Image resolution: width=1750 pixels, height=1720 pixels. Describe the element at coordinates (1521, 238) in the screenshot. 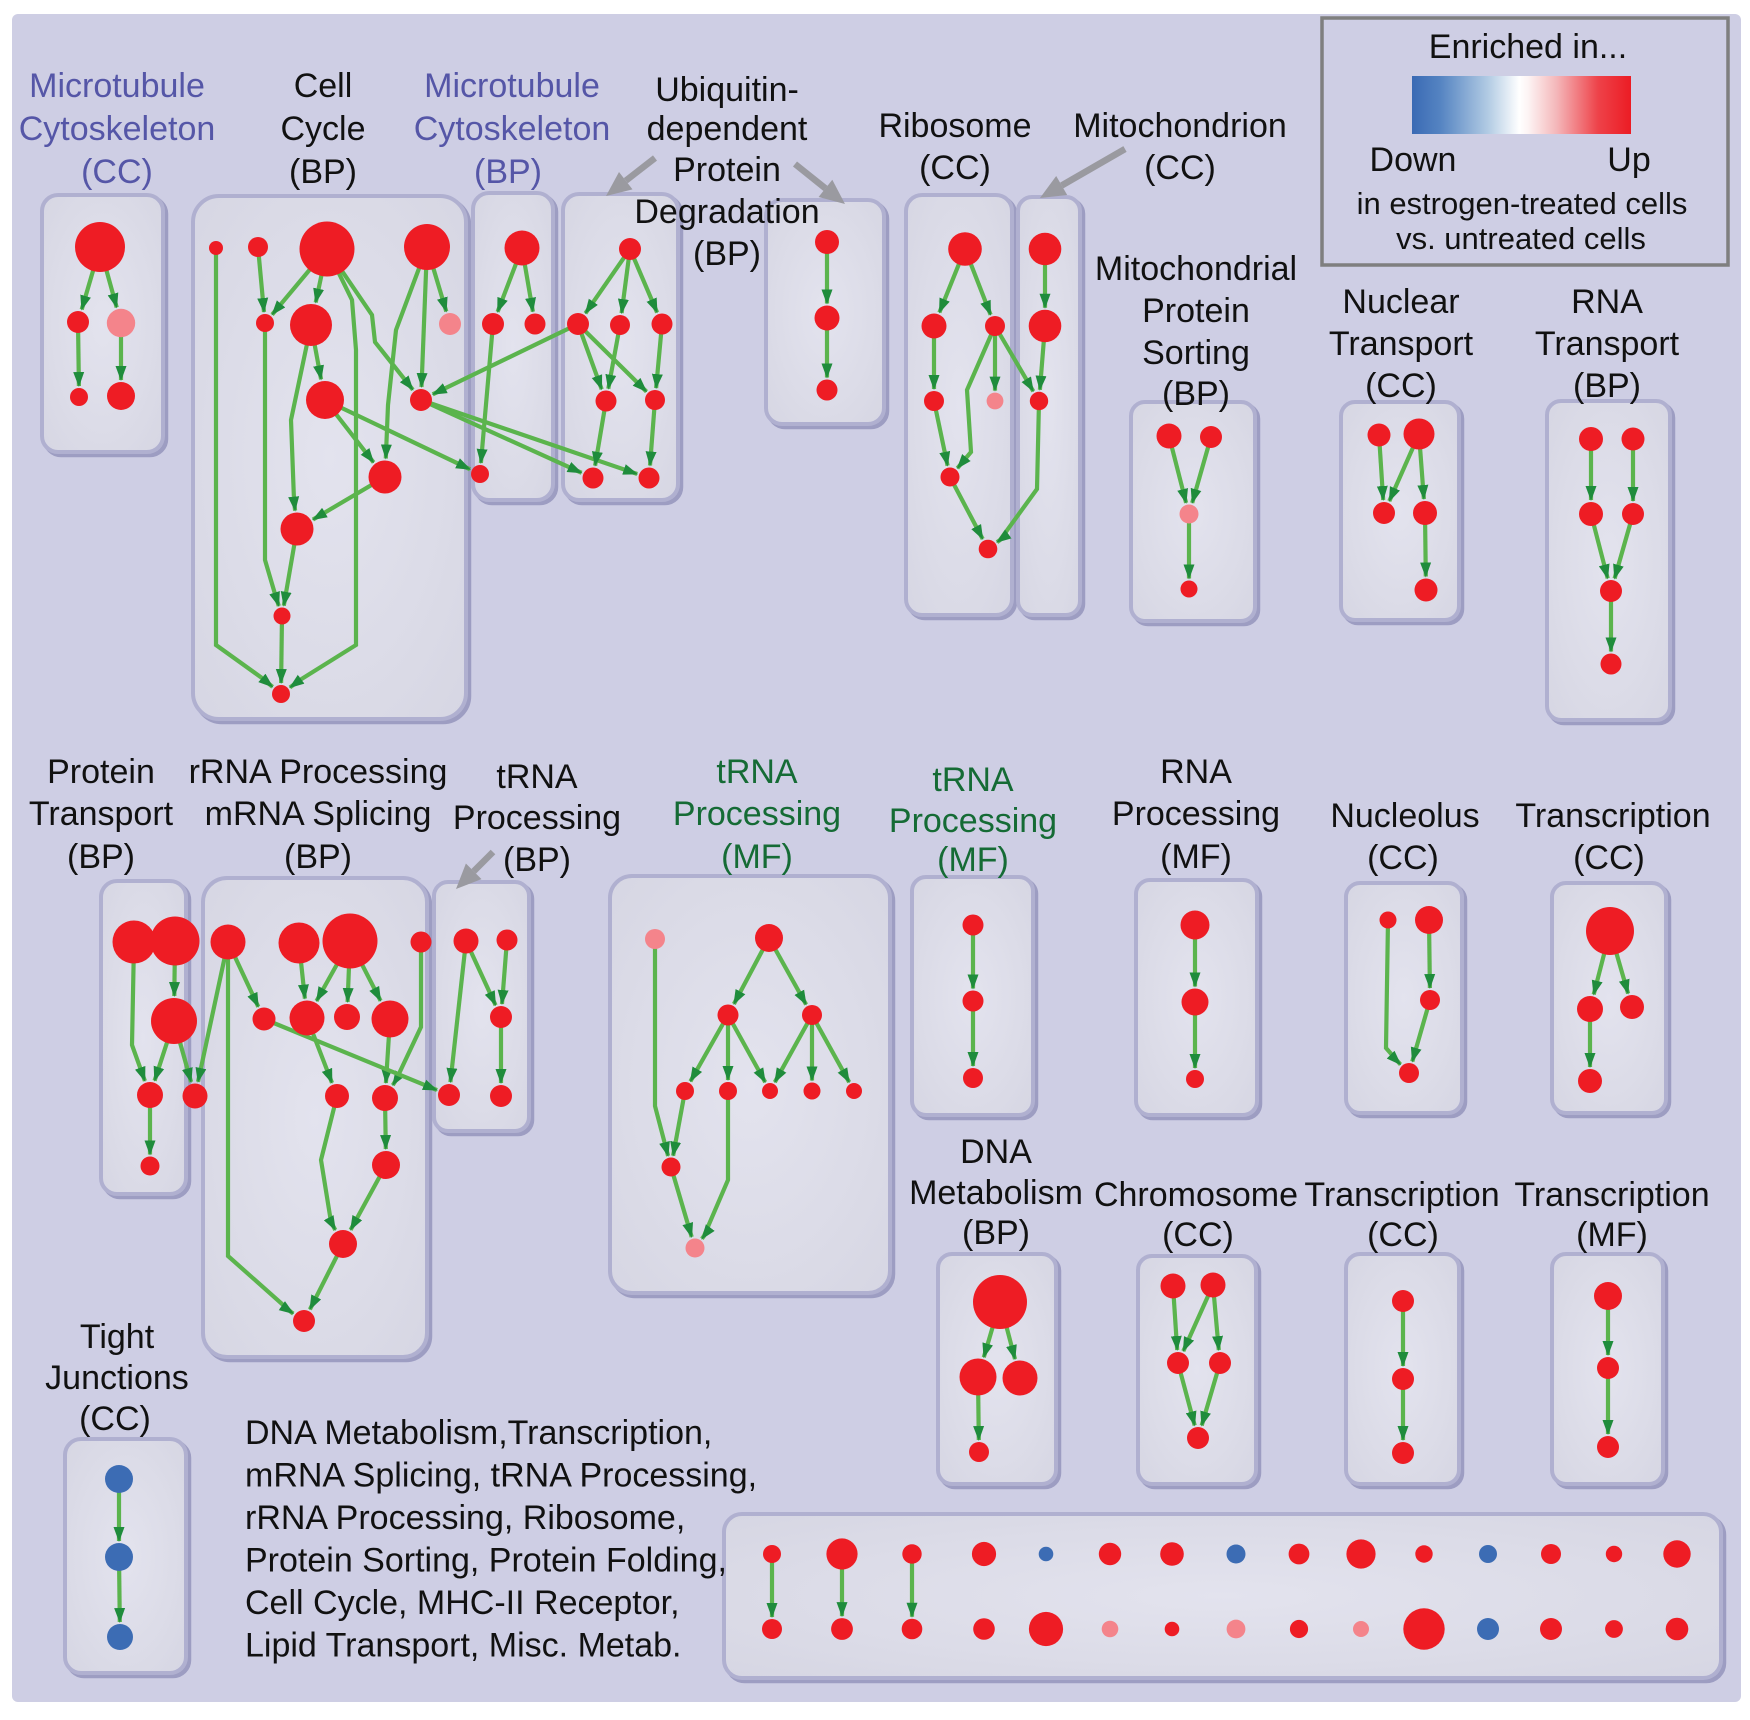

I see `svg-text: vs. untreated cells` at that location.